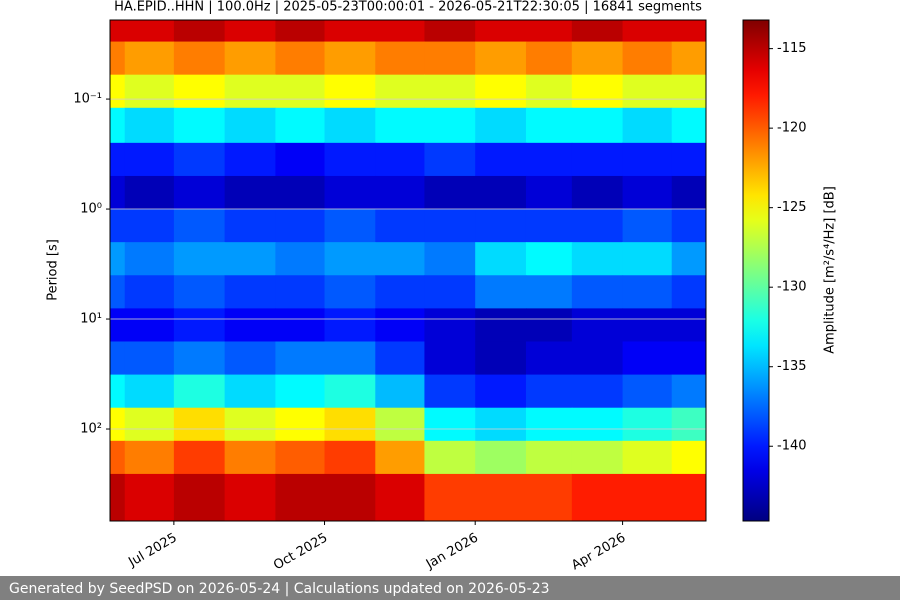  I want to click on colorbar-tick-label: -130, so click(792, 287).